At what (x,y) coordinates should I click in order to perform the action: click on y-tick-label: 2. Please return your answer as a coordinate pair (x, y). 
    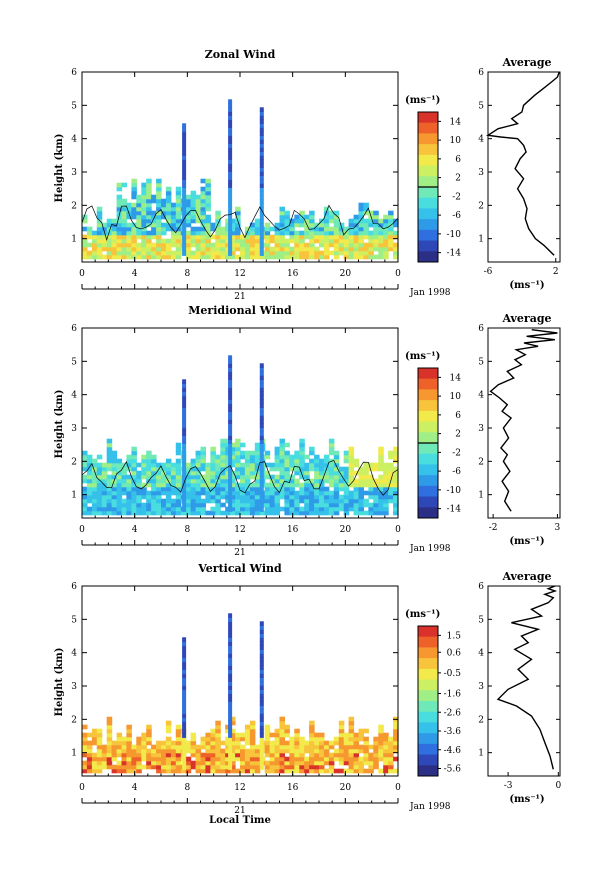
    Looking at the image, I should click on (74, 206).